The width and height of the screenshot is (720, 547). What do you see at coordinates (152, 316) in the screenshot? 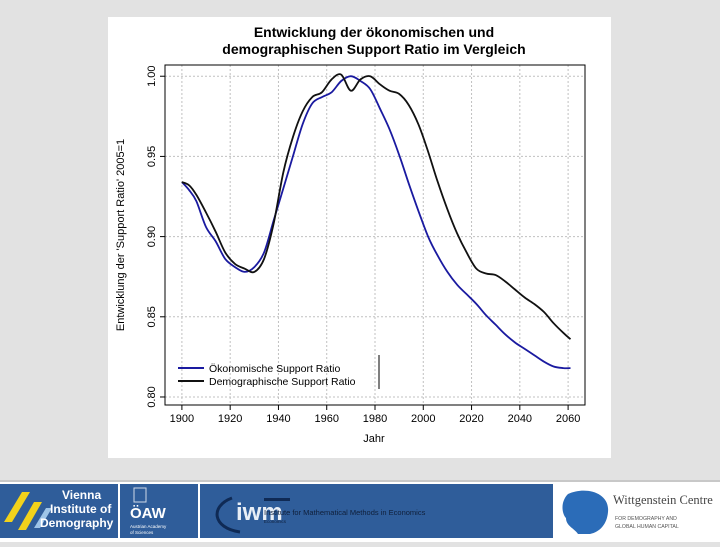
I see `y-tick-label: 0.85` at bounding box center [152, 316].